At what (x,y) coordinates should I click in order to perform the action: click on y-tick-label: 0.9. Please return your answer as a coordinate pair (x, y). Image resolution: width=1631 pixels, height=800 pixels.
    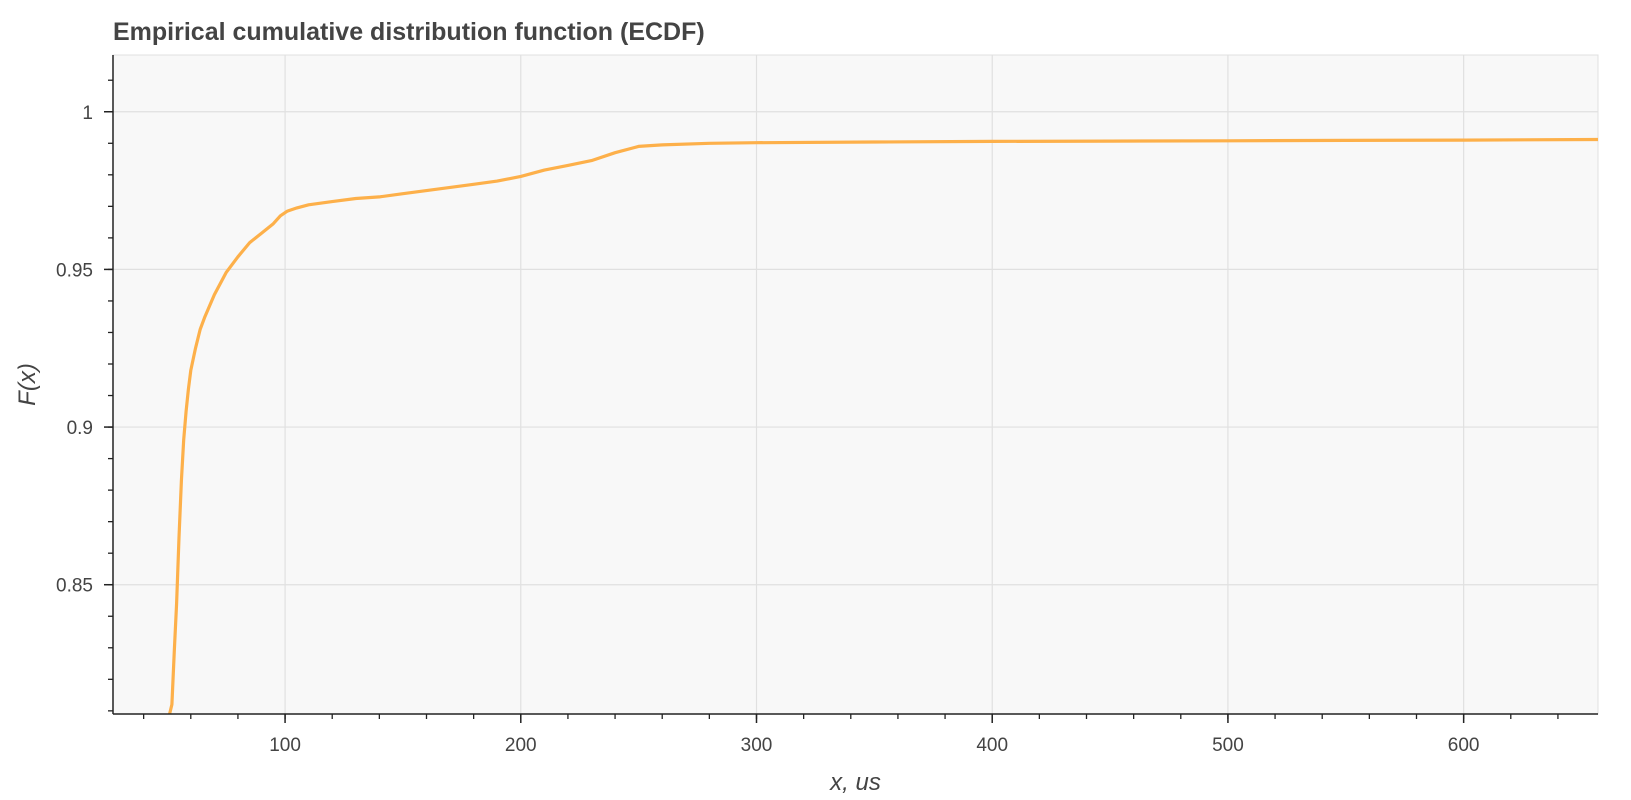
    Looking at the image, I should click on (80, 428).